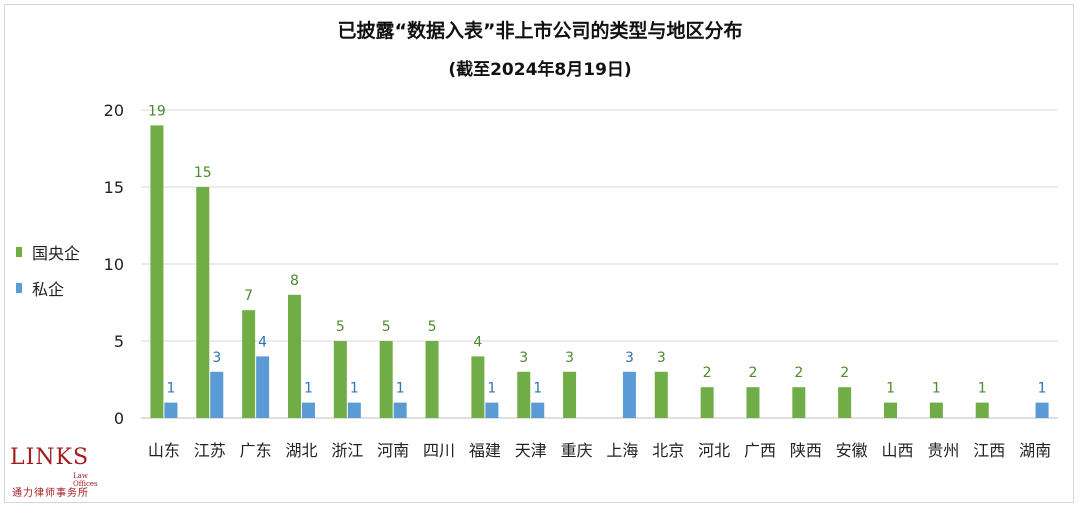  Describe the element at coordinates (114, 264) in the screenshot. I see `y-tick-label: 10` at that location.